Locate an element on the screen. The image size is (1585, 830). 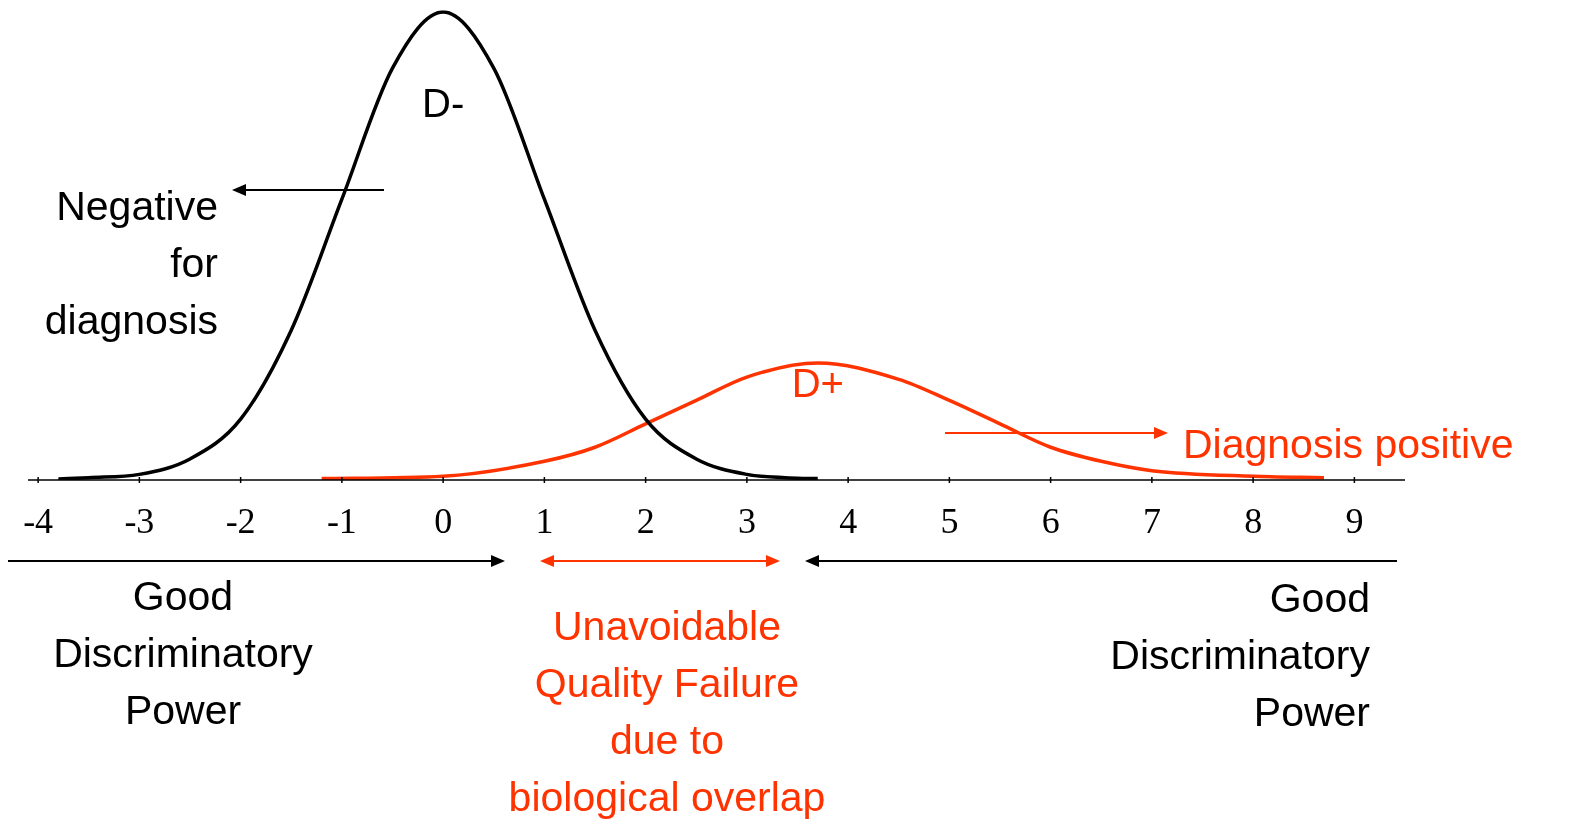
annotation: Negative for diagnosis is located at coordinates (131, 263).